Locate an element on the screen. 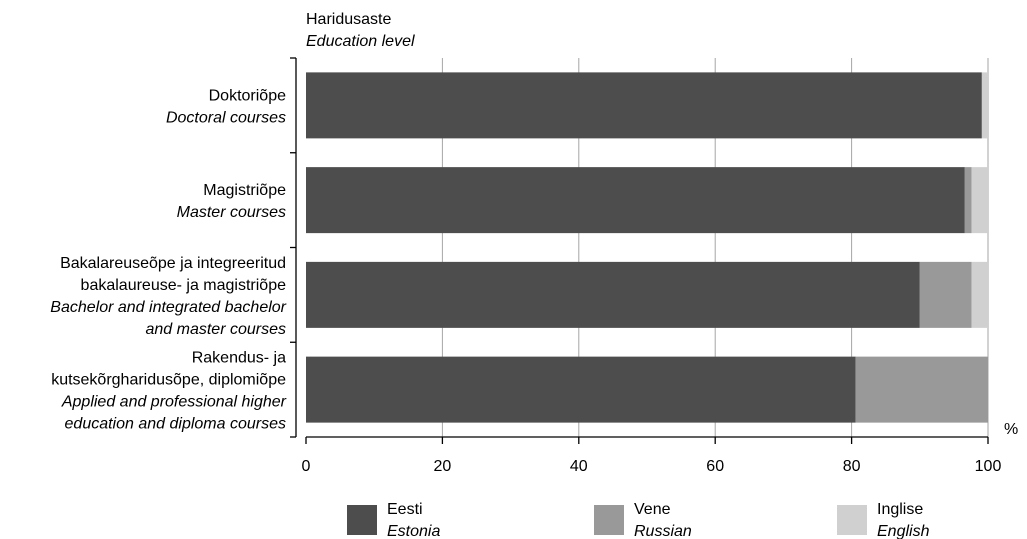  legend-label: Vene is located at coordinates (652, 509).